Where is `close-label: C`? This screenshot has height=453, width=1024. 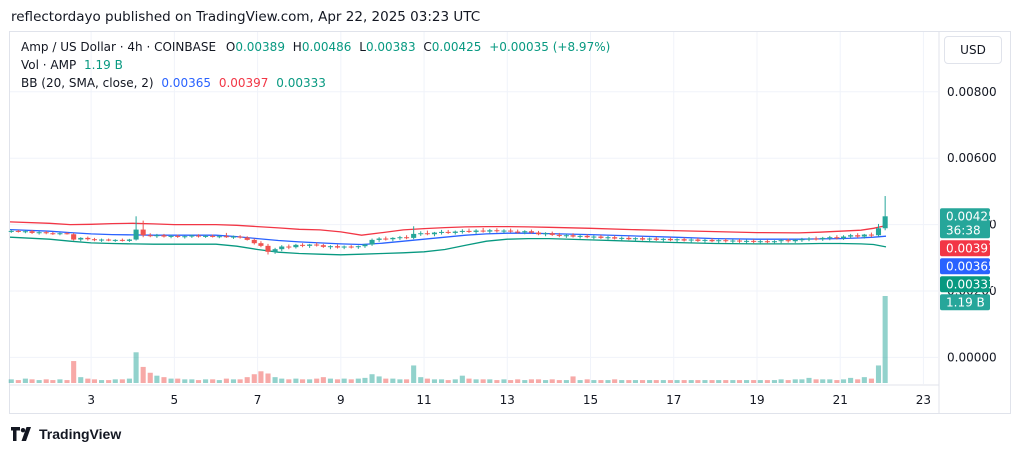
close-label: C is located at coordinates (427, 47).